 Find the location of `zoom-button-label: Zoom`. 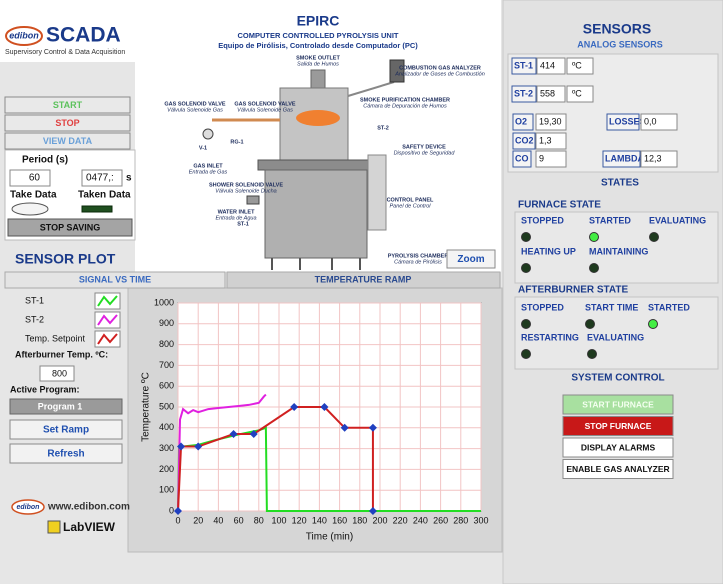

zoom-button-label: Zoom is located at coordinates (470, 259).